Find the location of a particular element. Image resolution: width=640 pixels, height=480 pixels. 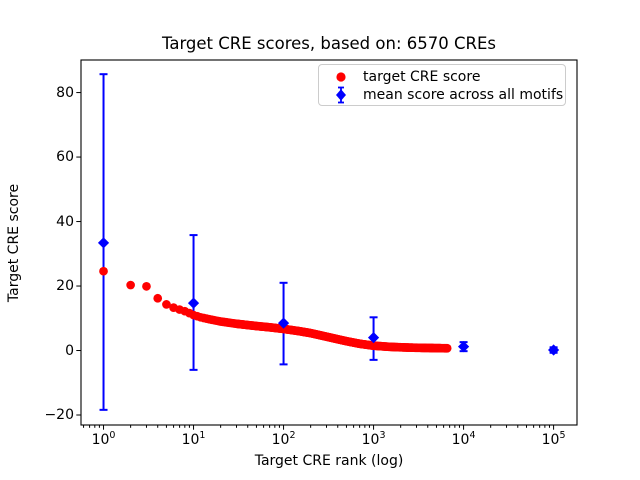

x-tick-label: 10⁴ is located at coordinates (463, 439).